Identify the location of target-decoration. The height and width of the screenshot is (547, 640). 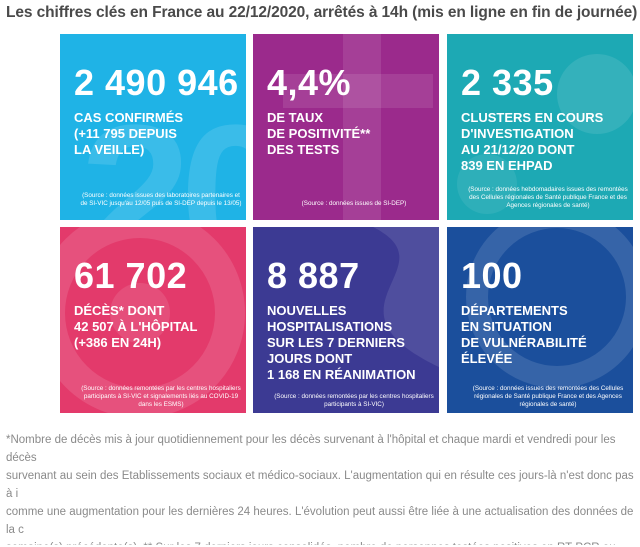
(152, 320).